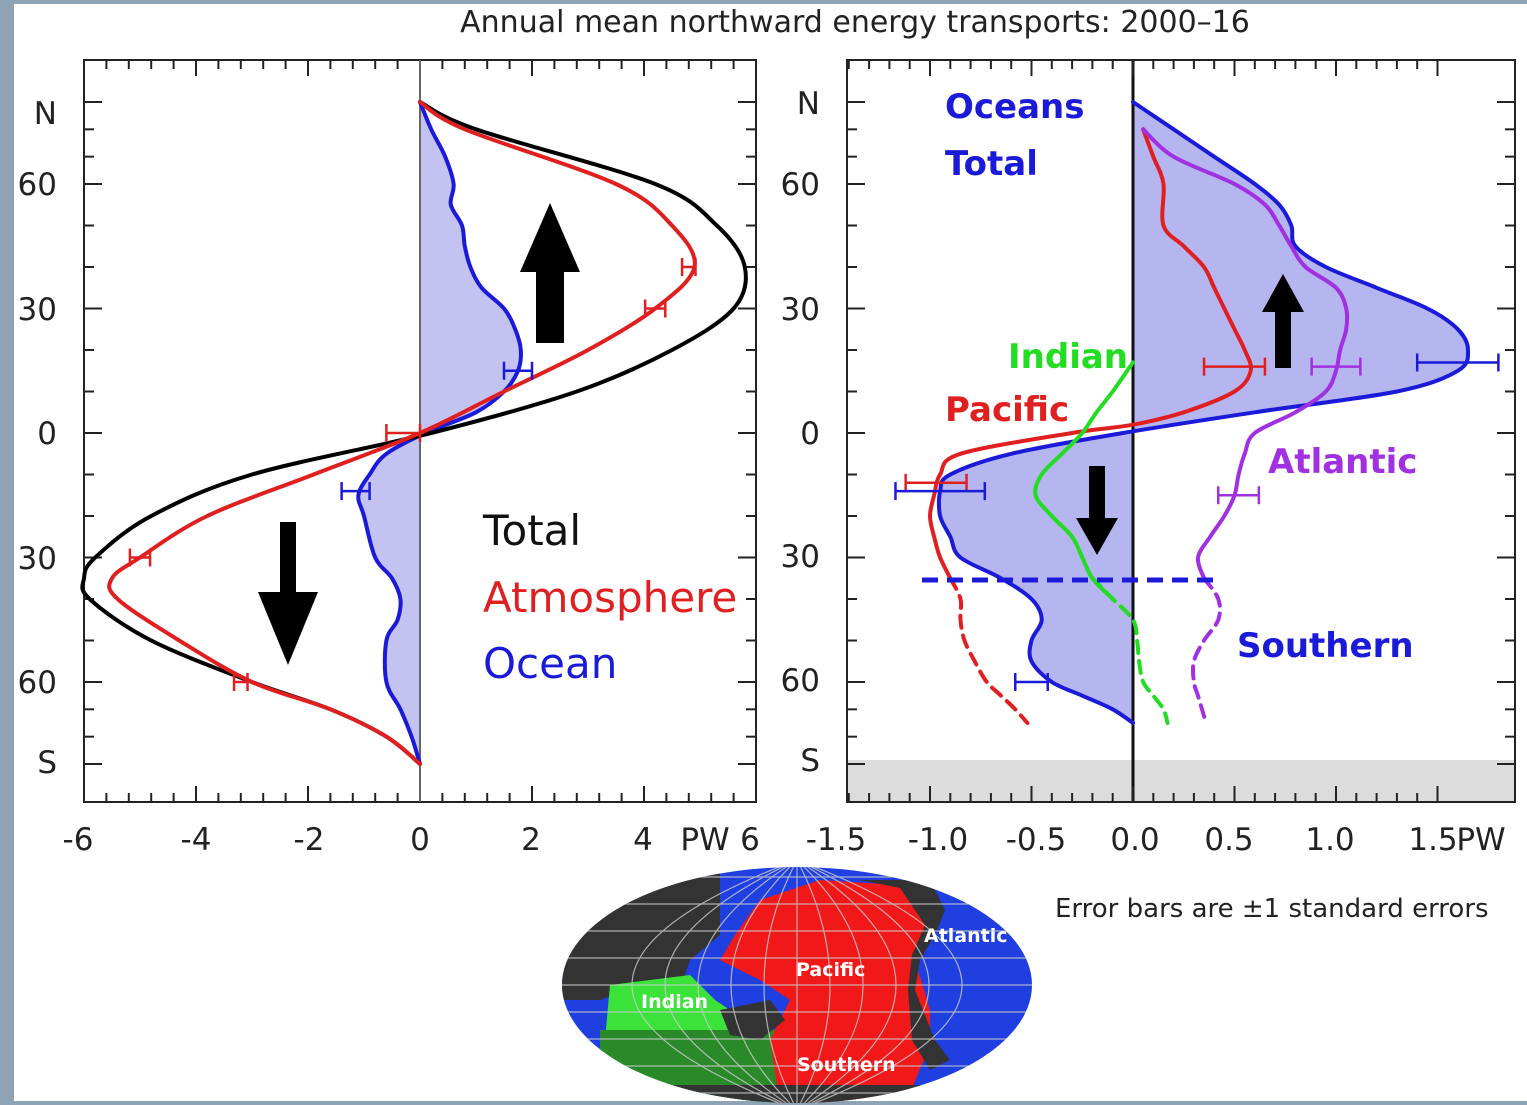 The image size is (1527, 1105). What do you see at coordinates (1097, 510) in the screenshot?
I see `southward-arrow-icon-basins` at bounding box center [1097, 510].